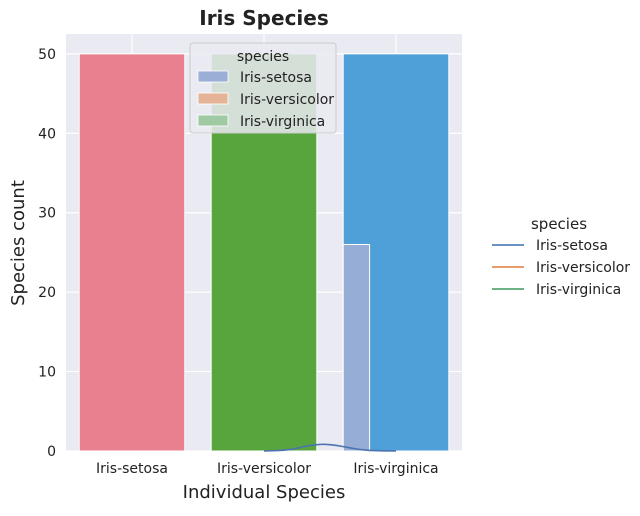  I want to click on histogram, so click(356, 347).